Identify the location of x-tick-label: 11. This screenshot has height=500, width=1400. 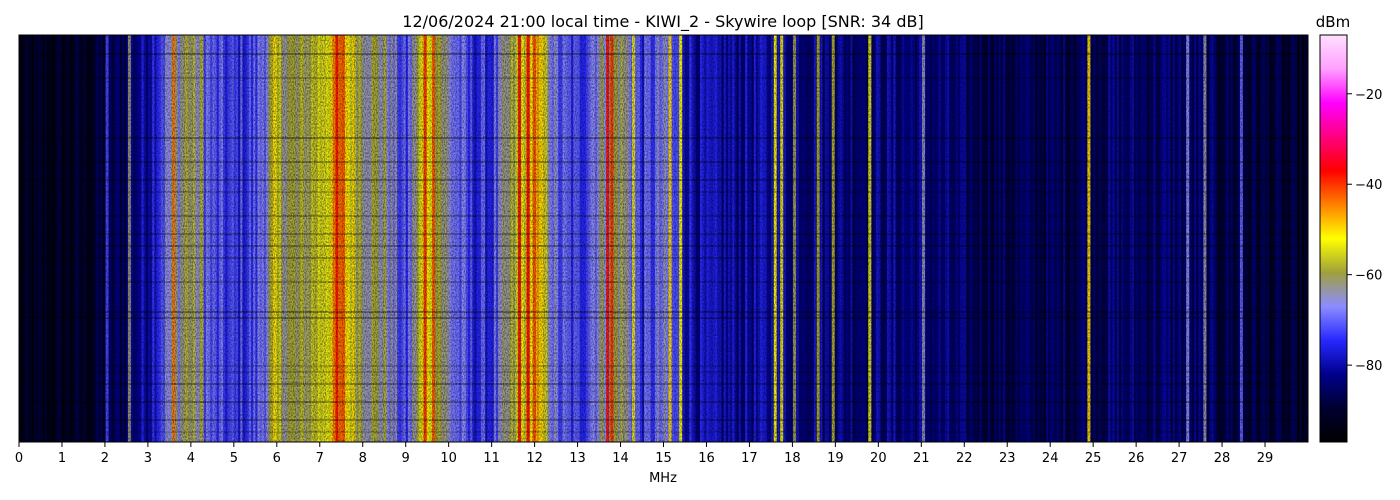
(491, 458).